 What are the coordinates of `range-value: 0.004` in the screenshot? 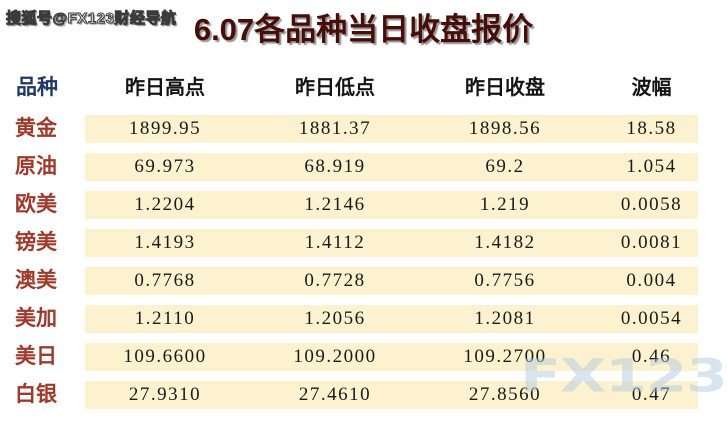 It's located at (641, 281).